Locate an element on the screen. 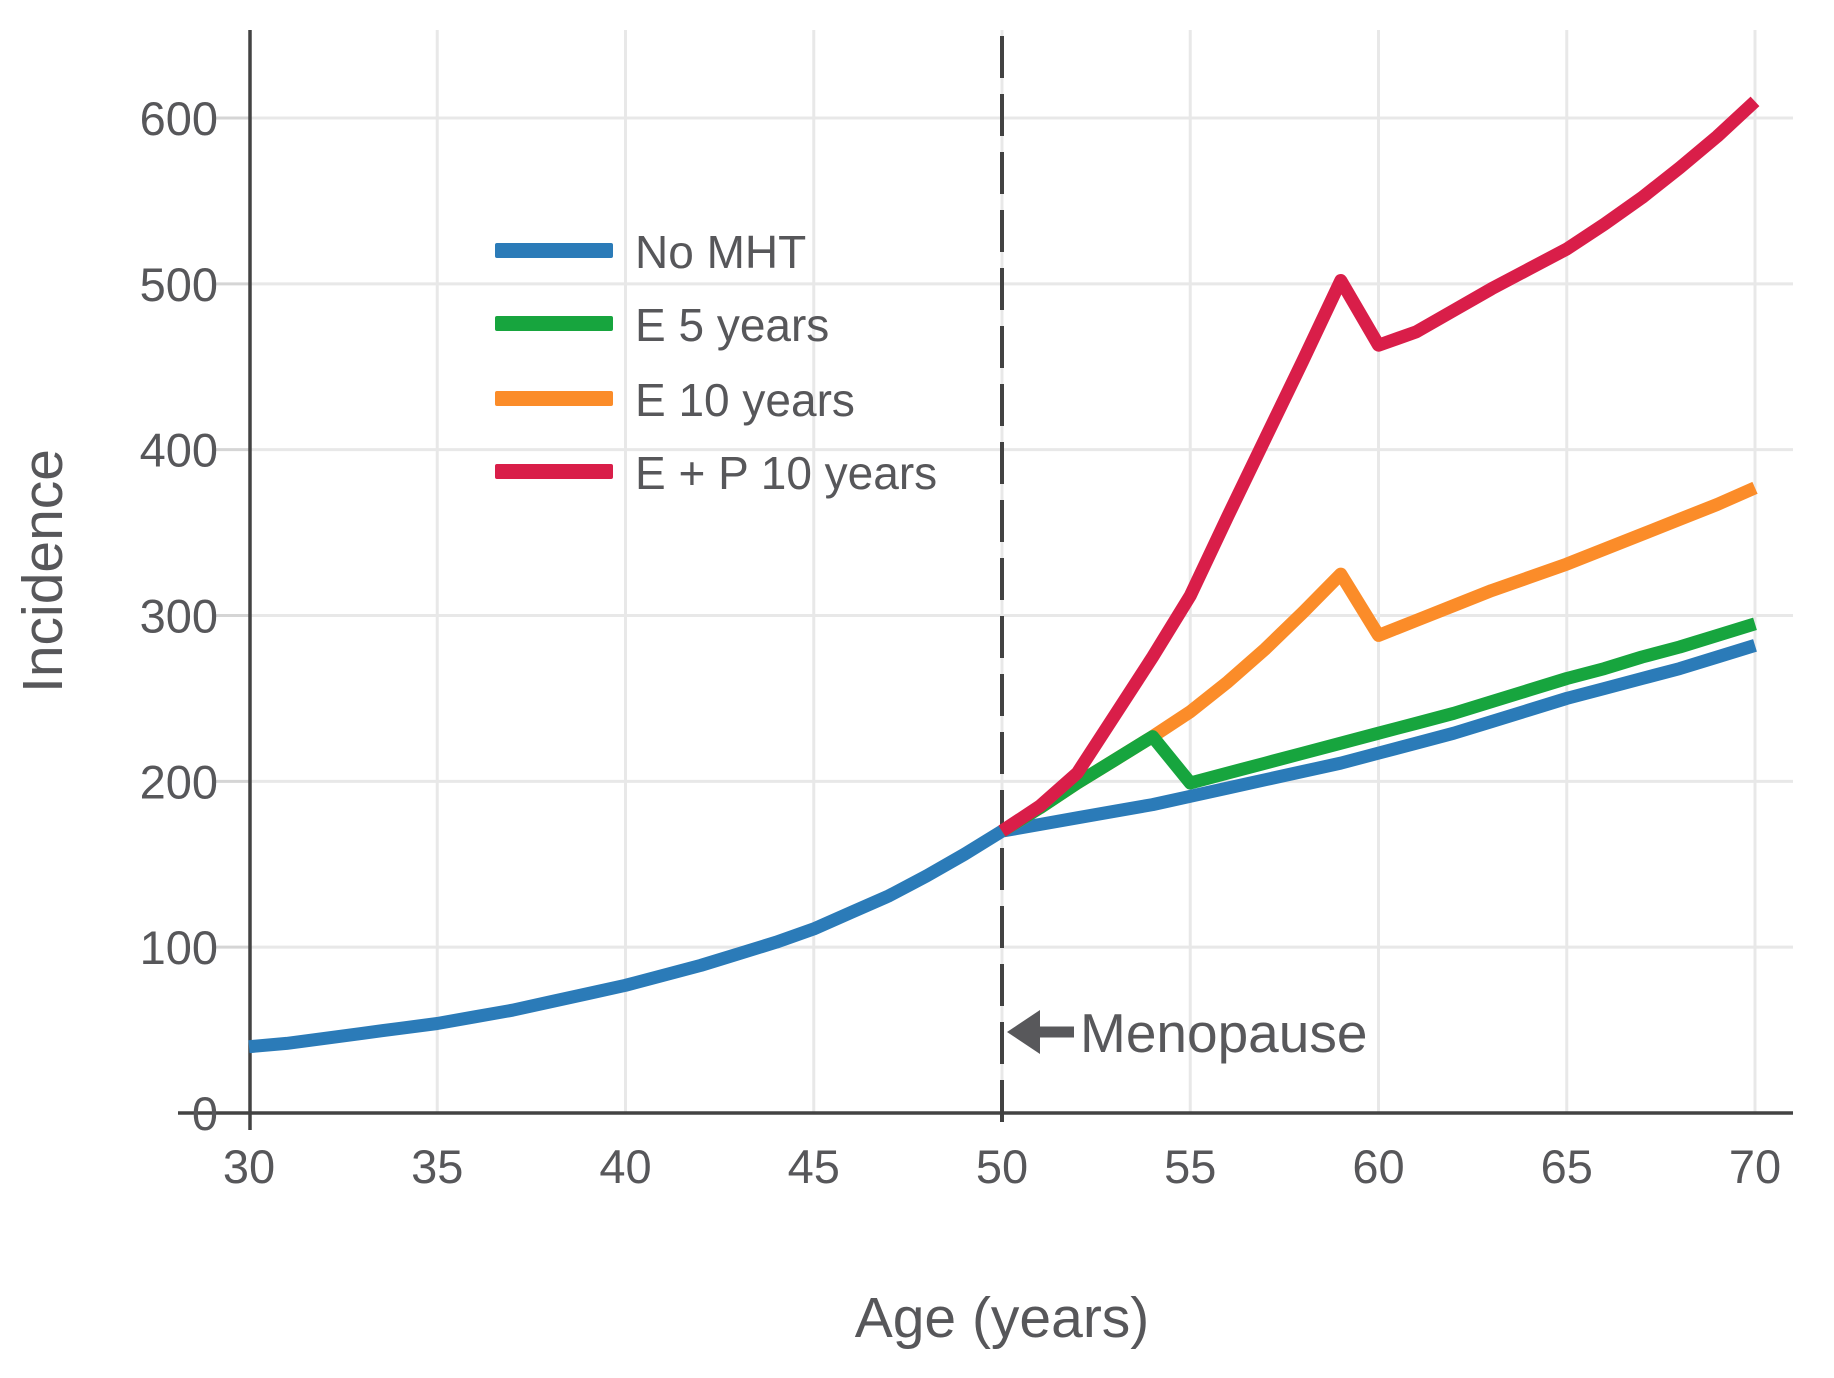 The width and height of the screenshot is (1834, 1378). x-tick-label: 60 is located at coordinates (1378, 1166).